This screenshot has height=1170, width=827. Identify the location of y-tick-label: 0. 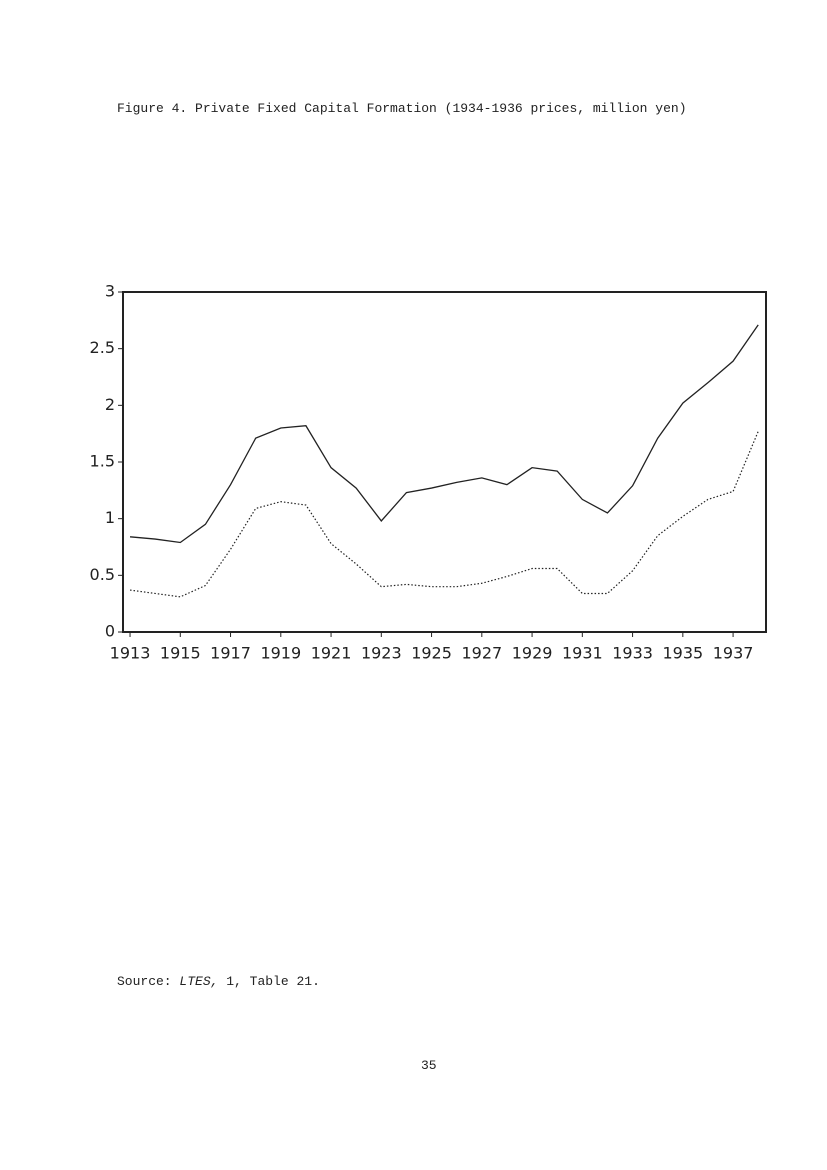
(110, 631).